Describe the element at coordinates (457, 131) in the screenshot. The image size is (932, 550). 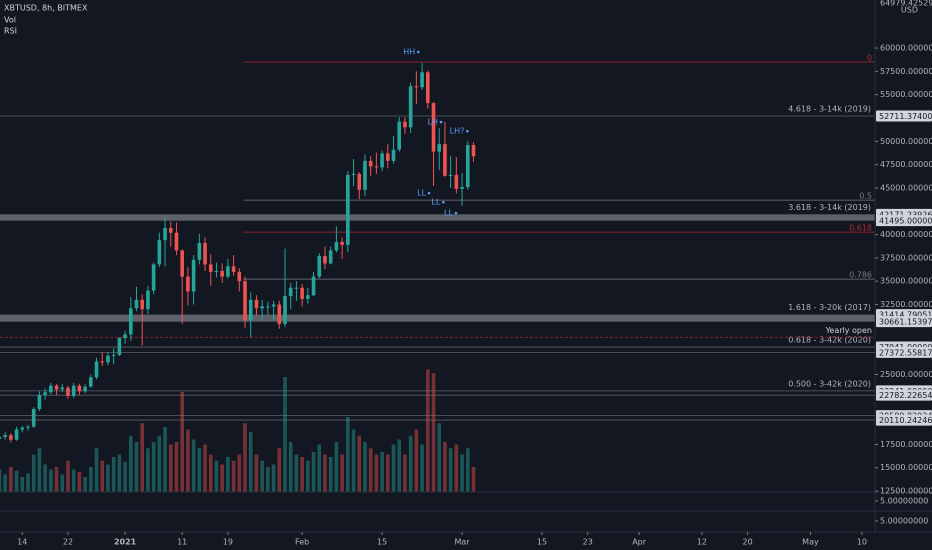
I see `annotation: LH?` at that location.